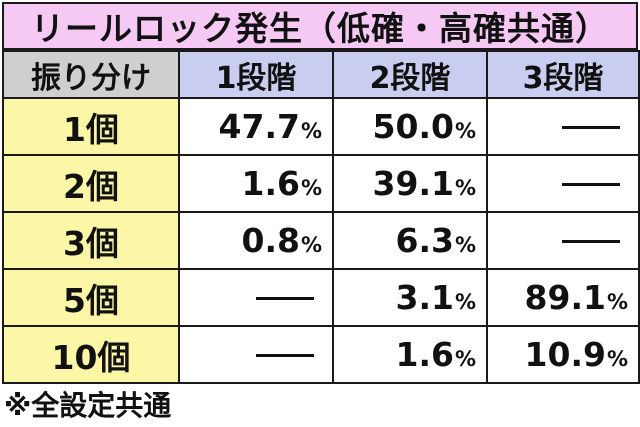  What do you see at coordinates (256, 74) in the screenshot?
I see `header-stage-1: 1段階` at bounding box center [256, 74].